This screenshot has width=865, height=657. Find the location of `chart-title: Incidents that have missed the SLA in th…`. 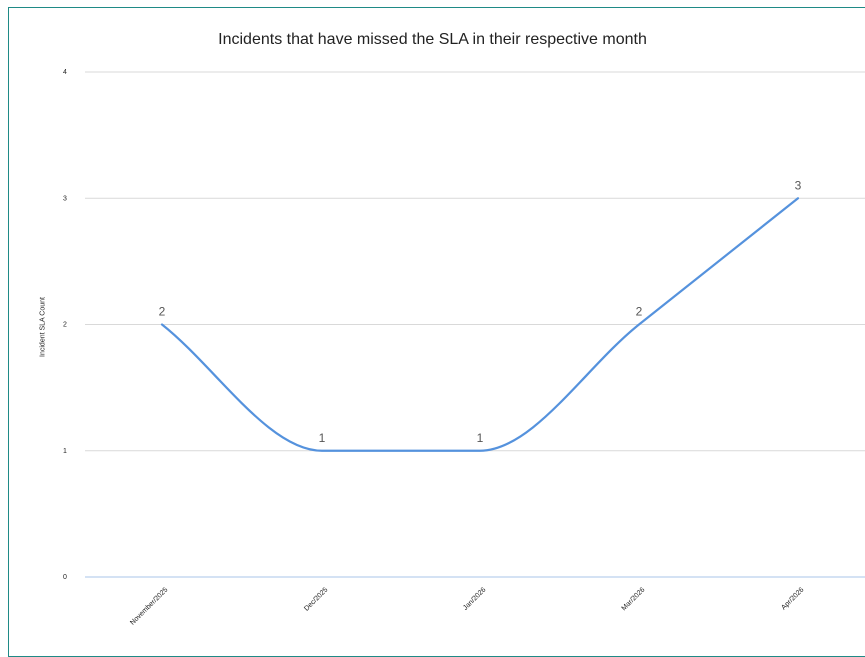

chart-title: Incidents that have missed the SLA in th… is located at coordinates (432, 39).